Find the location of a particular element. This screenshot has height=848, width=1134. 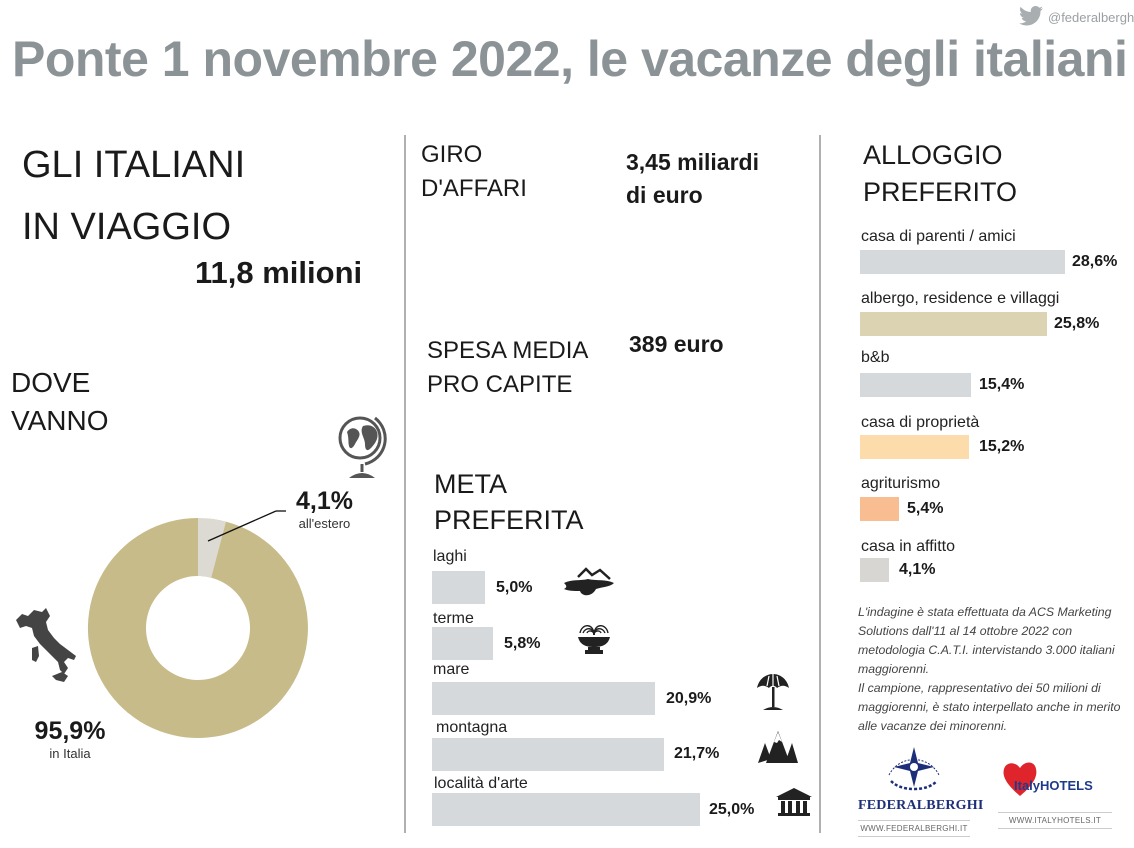

federalberghi-logo: FEDERALBERGHI WWW.FEDERALBERGHI.IT is located at coordinates (921, 786).